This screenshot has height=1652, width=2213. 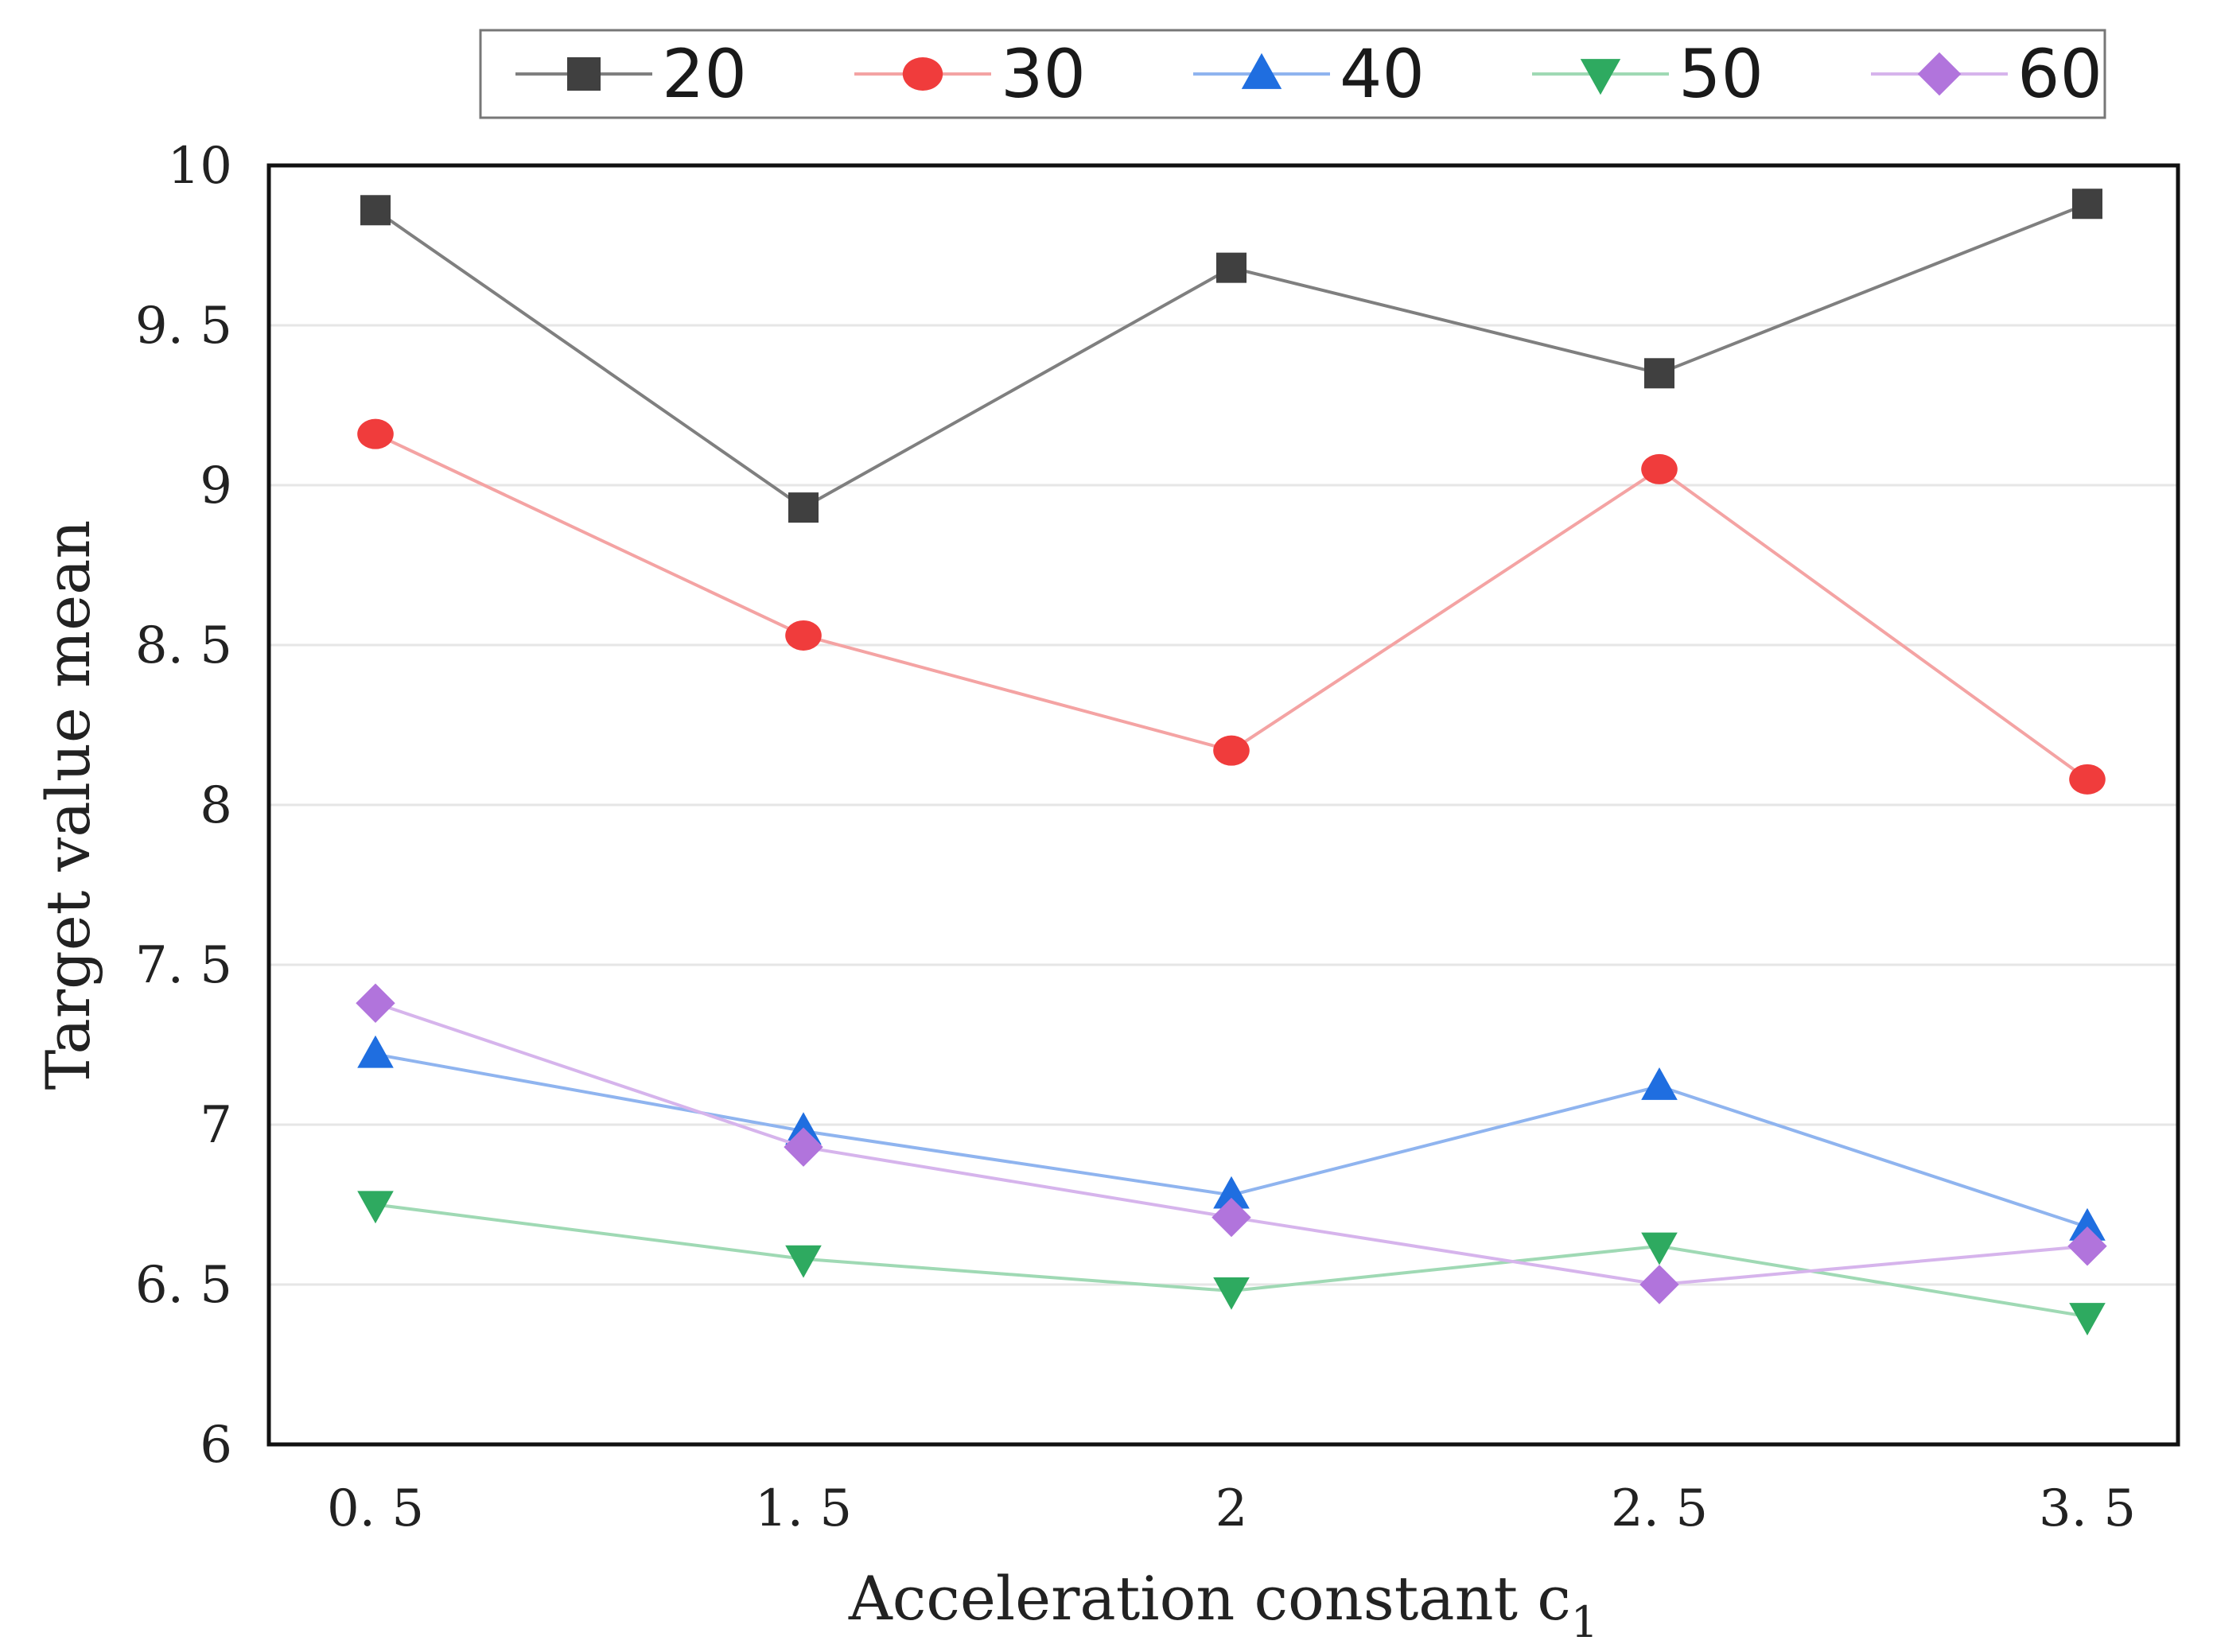 I want to click on legend: 20 30 40 50 60, so click(x=1292, y=74).